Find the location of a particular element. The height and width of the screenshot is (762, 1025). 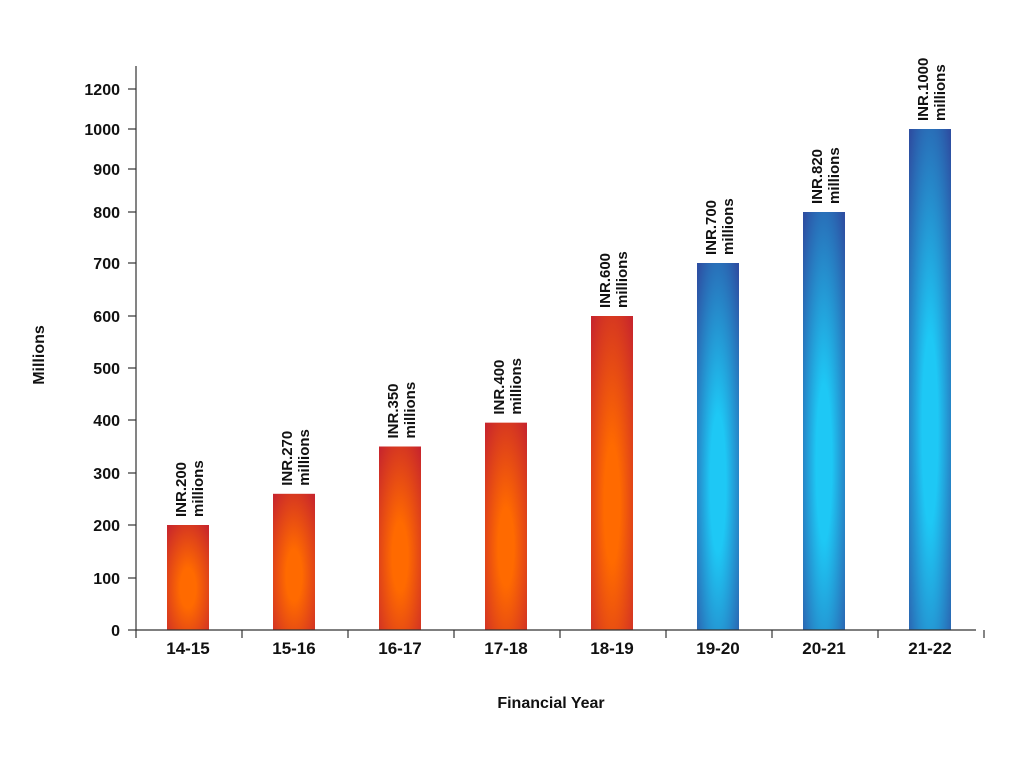

x-tick-label: 19-20 is located at coordinates (717, 648).